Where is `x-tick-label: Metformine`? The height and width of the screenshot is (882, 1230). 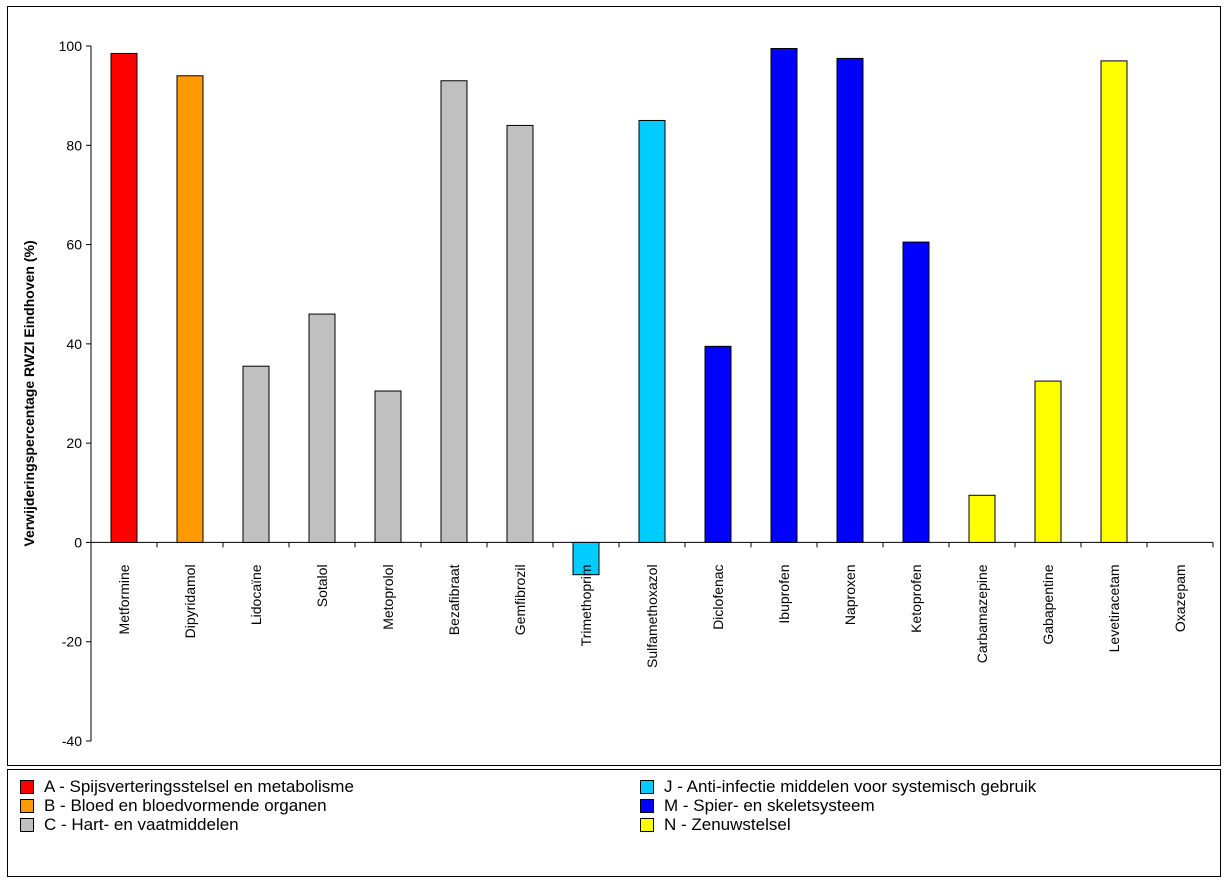
x-tick-label: Metformine is located at coordinates (124, 599).